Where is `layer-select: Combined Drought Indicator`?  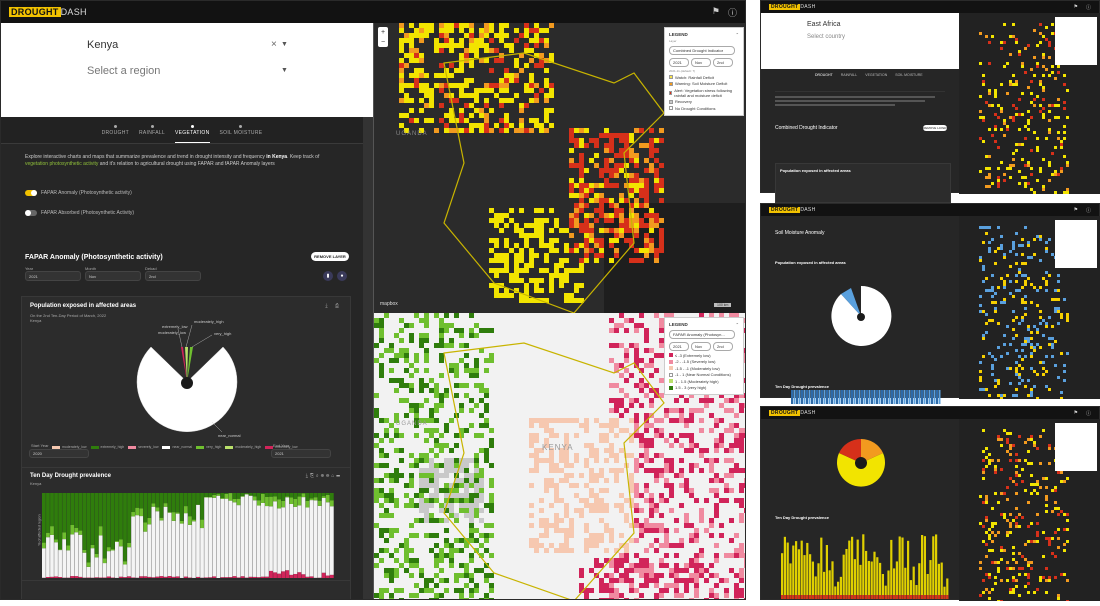
layer-select: Combined Drought Indicator is located at coordinates (702, 50).